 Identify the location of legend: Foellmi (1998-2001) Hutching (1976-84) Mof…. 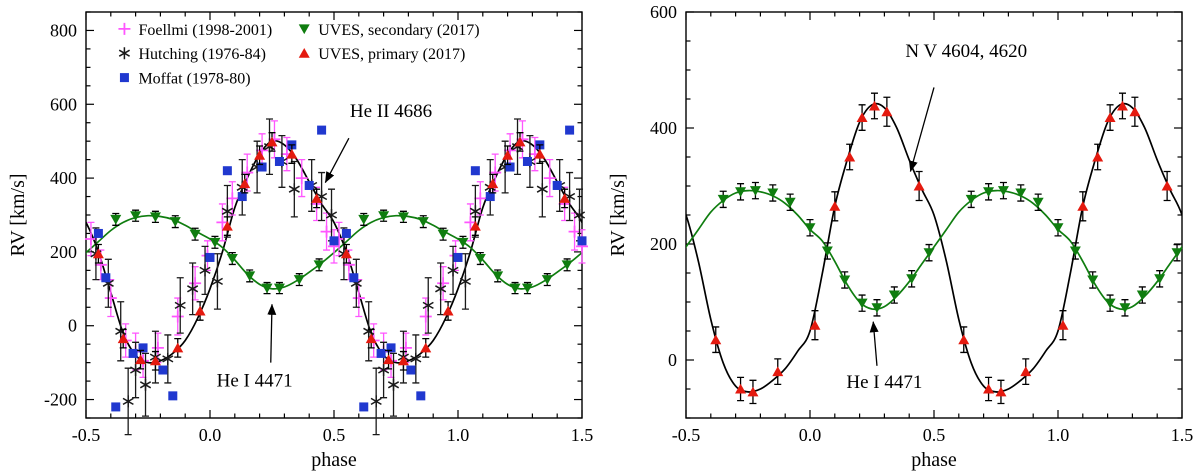
(299, 55).